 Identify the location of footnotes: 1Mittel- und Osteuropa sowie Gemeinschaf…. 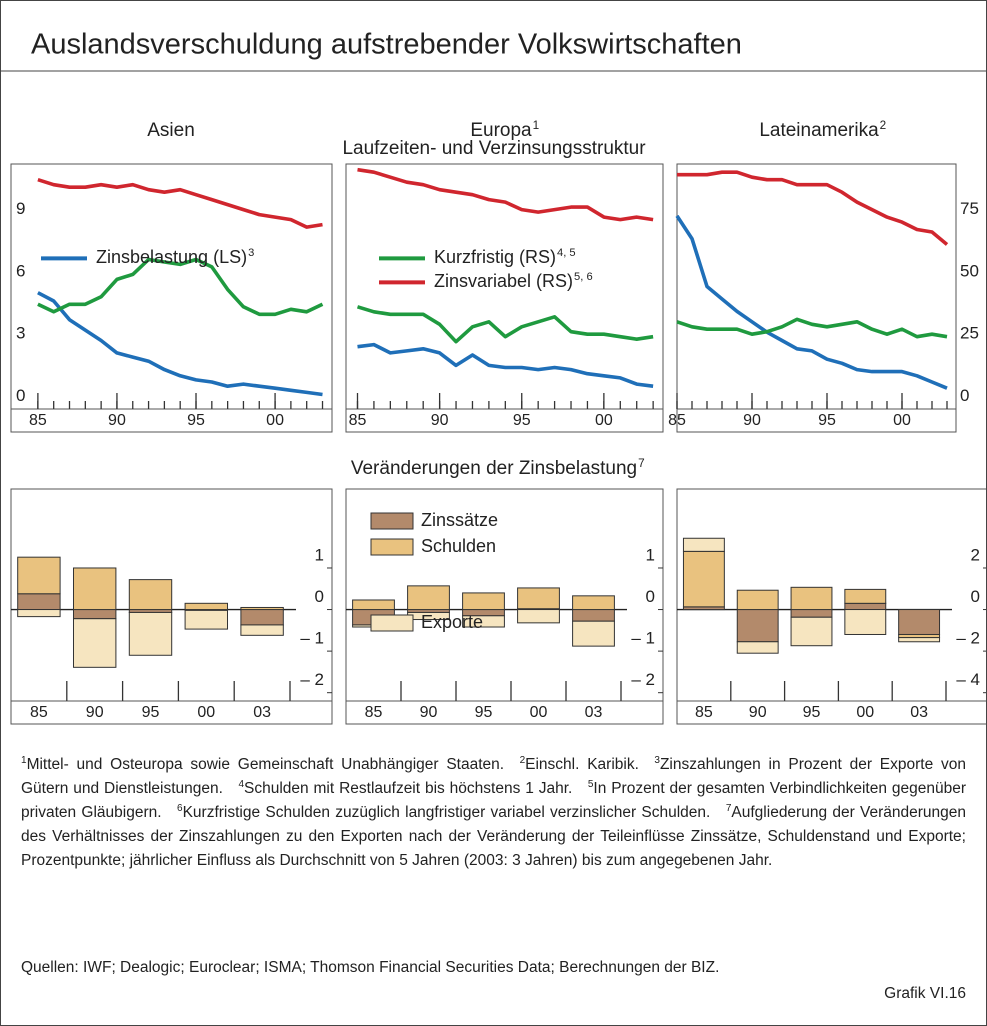
(493, 813).